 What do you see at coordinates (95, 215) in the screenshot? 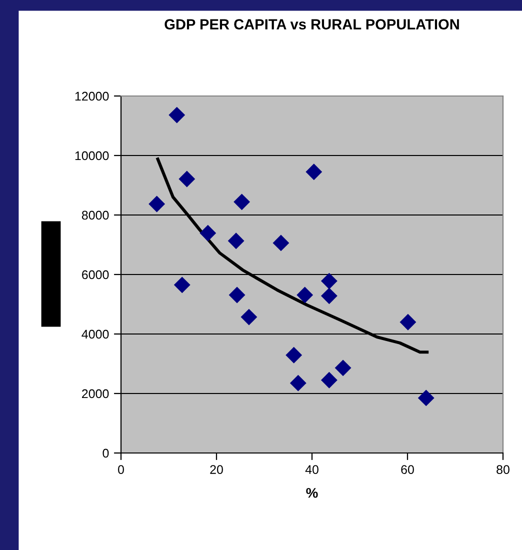
I see `y-tick-label: 8000` at bounding box center [95, 215].